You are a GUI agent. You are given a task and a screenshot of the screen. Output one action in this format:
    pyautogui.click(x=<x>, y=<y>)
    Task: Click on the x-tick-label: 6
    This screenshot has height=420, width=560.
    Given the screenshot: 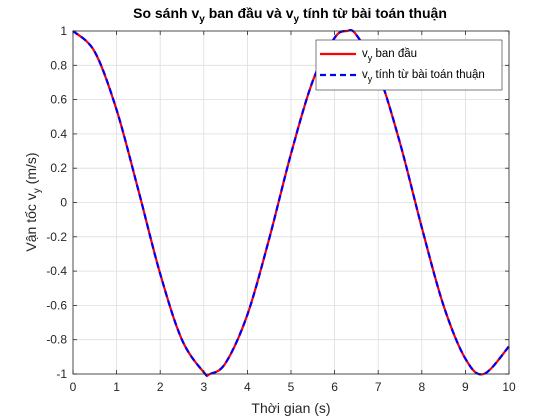 What is the action you would take?
    pyautogui.click(x=334, y=387)
    